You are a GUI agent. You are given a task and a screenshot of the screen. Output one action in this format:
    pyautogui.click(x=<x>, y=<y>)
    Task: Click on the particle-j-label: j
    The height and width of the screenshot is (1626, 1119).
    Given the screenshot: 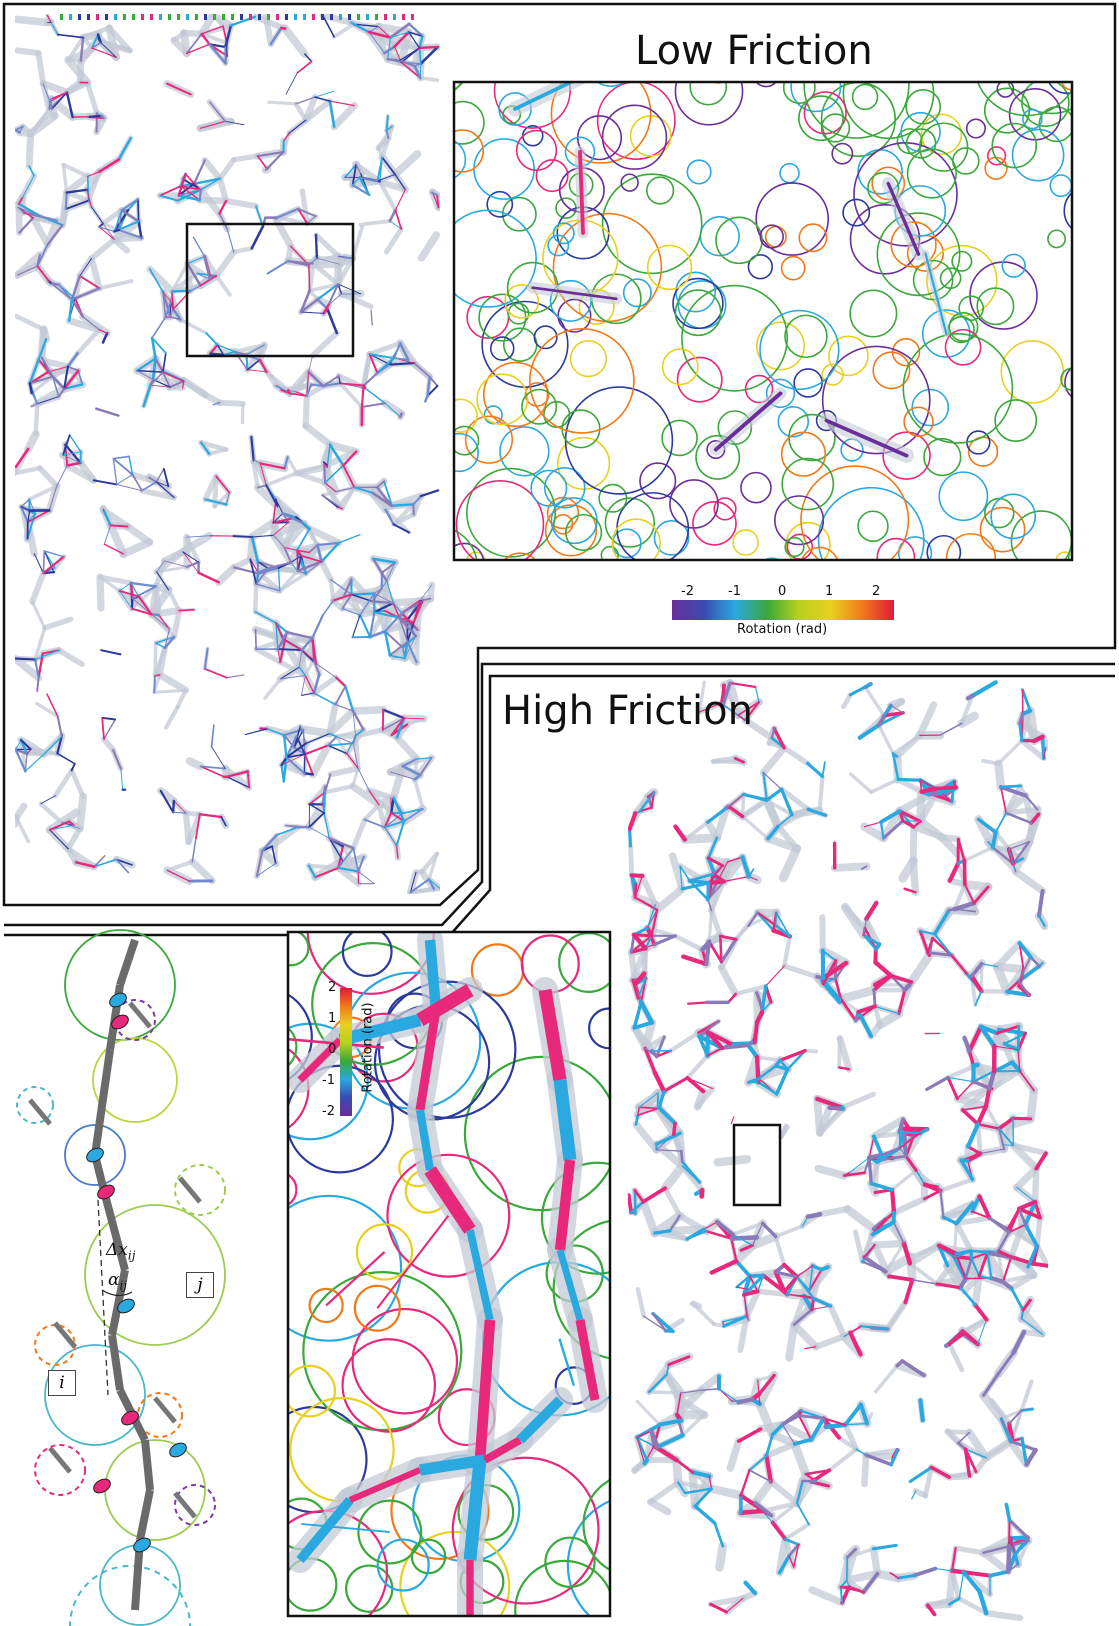 What is the action you would take?
    pyautogui.click(x=200, y=1285)
    